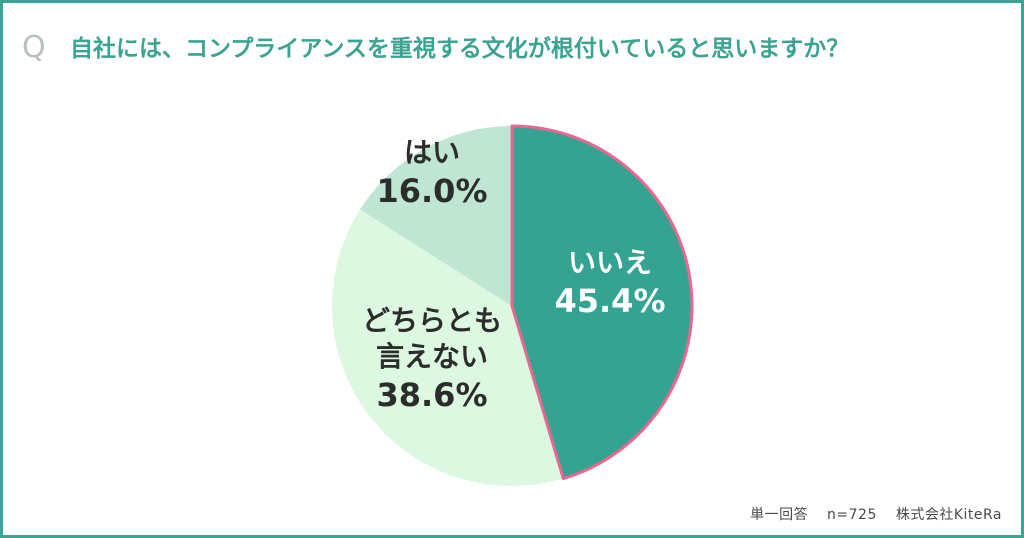 Image resolution: width=1024 pixels, height=538 pixels. I want to click on company-name: 株式会社KiteRa, so click(948, 515).